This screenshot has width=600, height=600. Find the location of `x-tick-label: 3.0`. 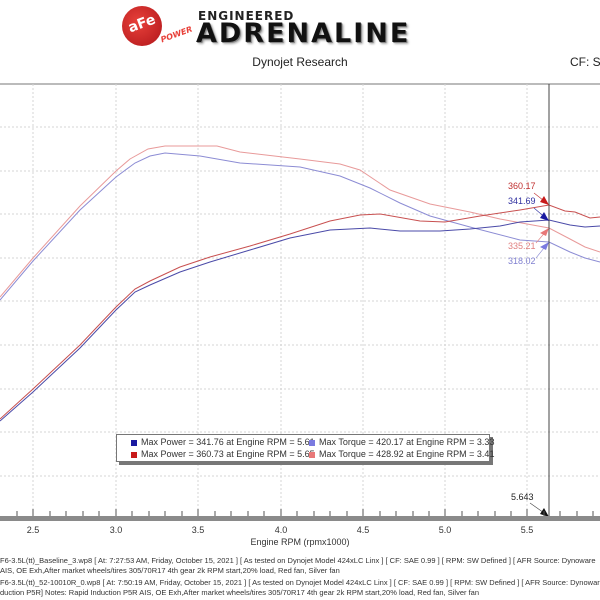

x-tick-label: 3.0 is located at coordinates (116, 530).